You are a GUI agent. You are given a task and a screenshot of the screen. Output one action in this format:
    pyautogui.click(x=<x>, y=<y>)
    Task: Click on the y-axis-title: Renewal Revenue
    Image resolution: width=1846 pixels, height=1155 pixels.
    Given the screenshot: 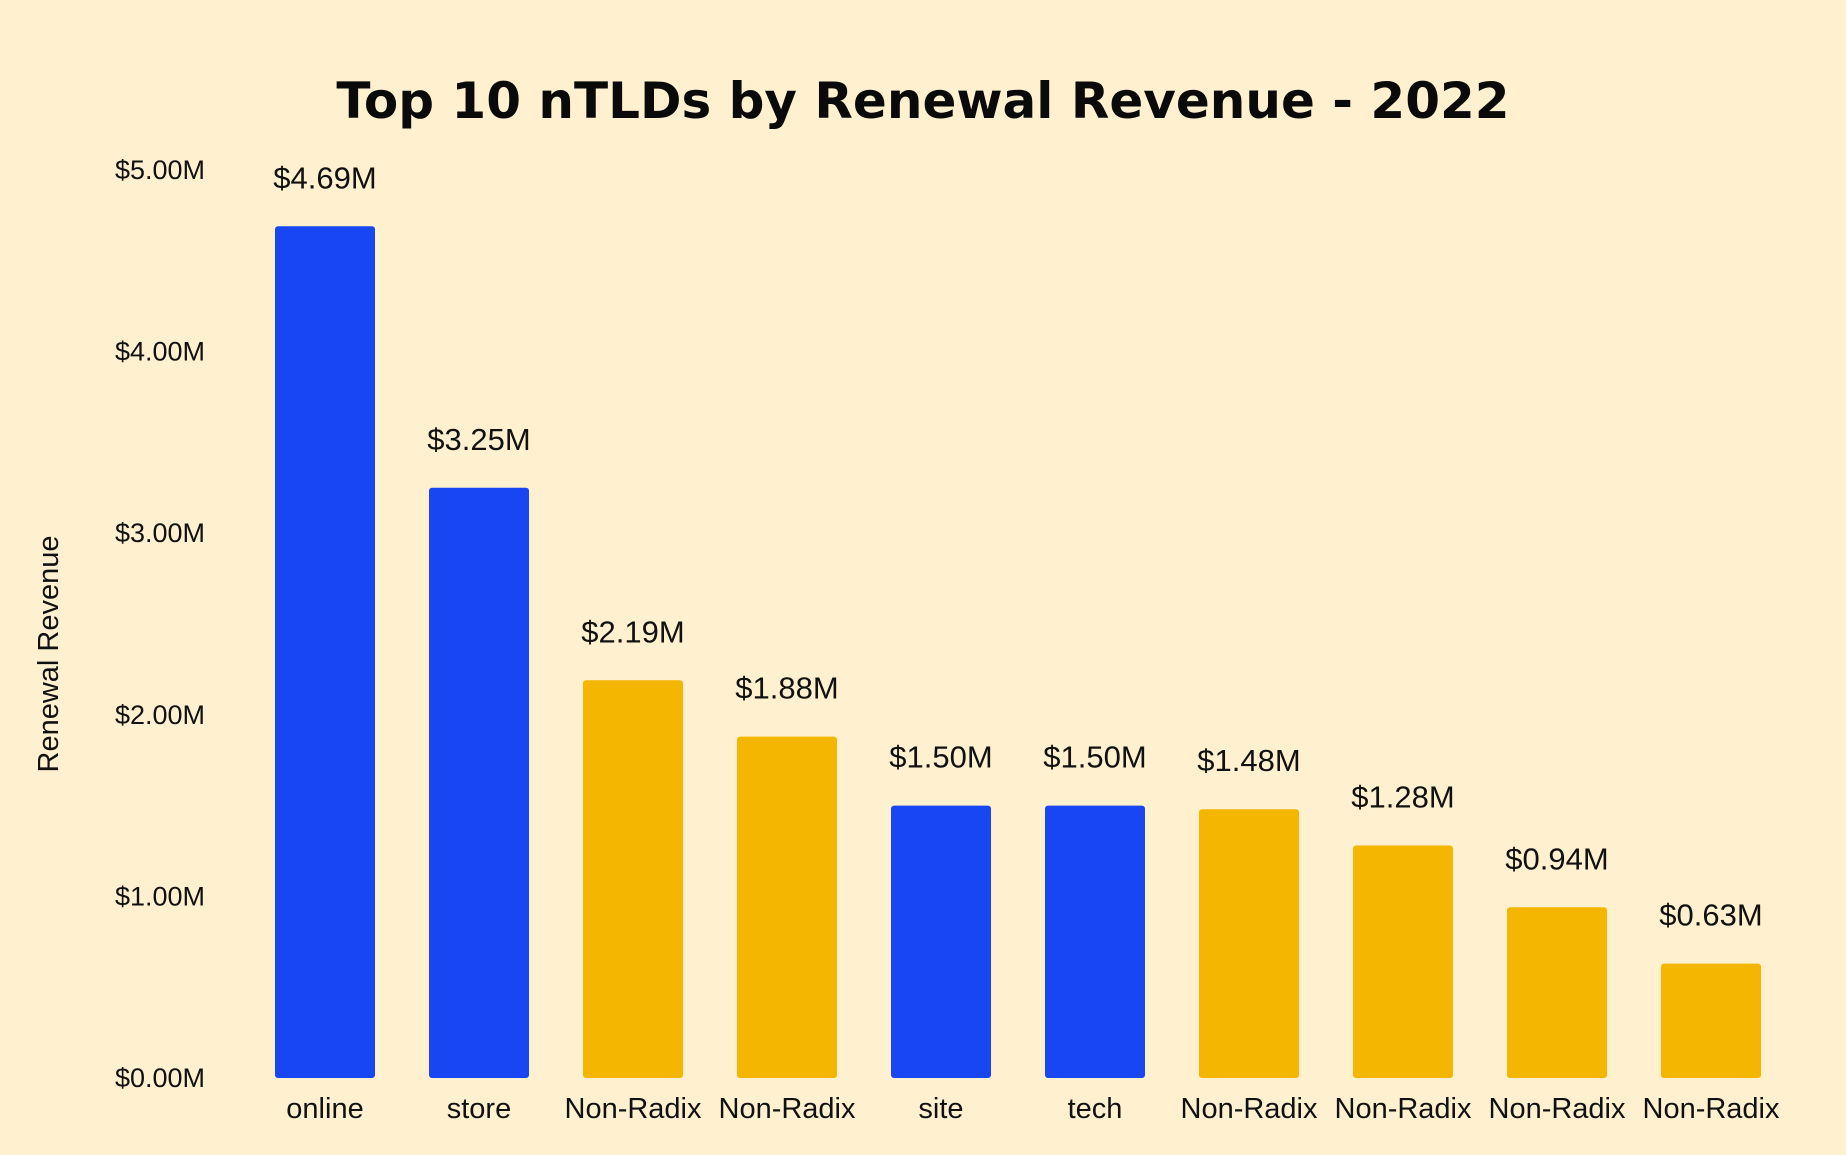 What is the action you would take?
    pyautogui.click(x=49, y=654)
    